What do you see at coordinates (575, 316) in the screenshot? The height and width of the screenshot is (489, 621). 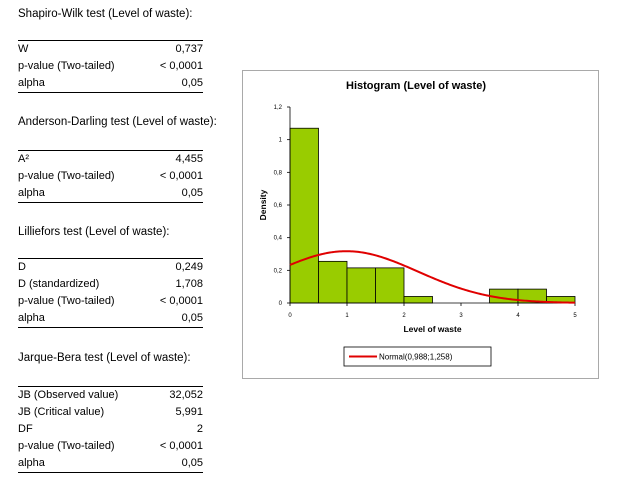 I see `x-tick-label: 5` at bounding box center [575, 316].